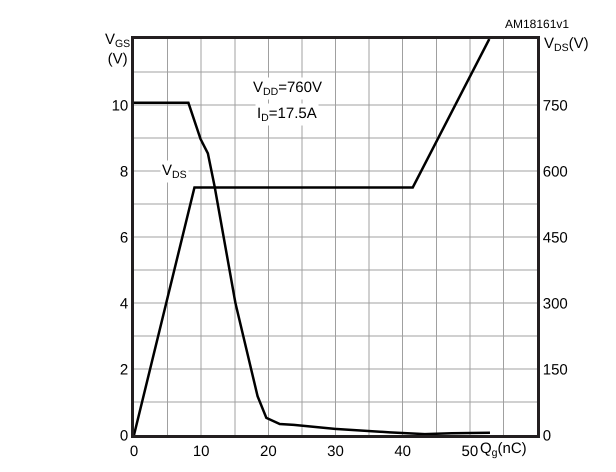  What do you see at coordinates (268, 451) in the screenshot?
I see `x-tick-label: 20` at bounding box center [268, 451].